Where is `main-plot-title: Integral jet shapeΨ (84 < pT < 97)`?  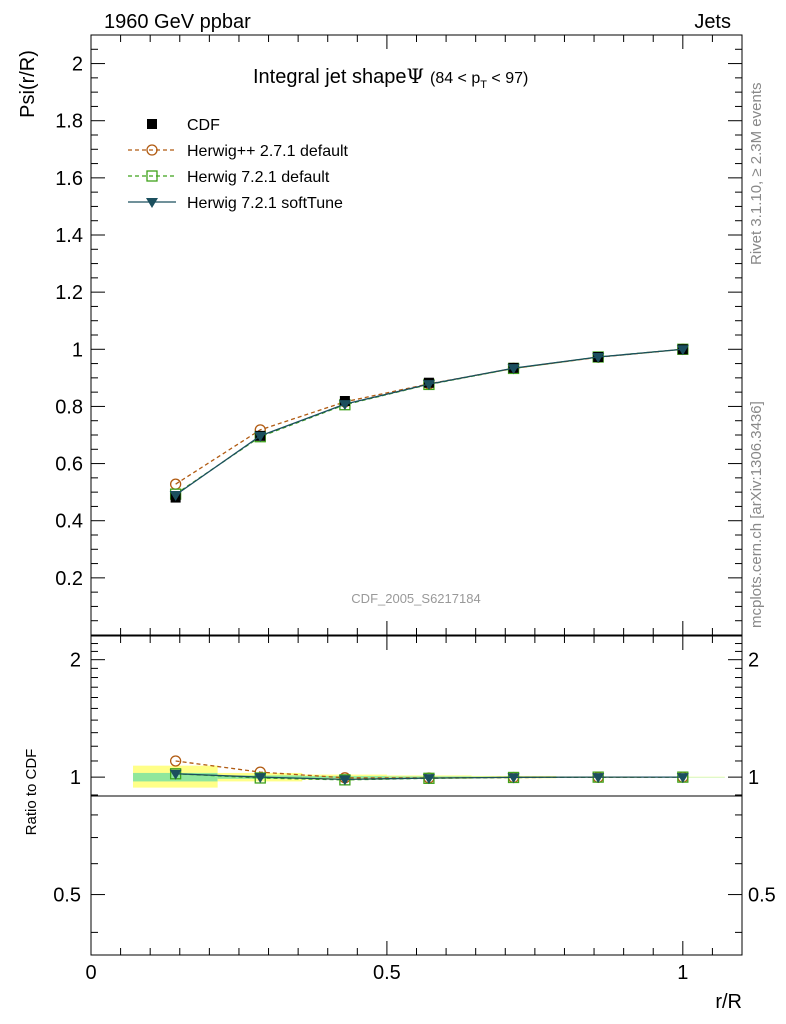
main-plot-title: Integral jet shapeΨ (84 < pT < 97) is located at coordinates (390, 77).